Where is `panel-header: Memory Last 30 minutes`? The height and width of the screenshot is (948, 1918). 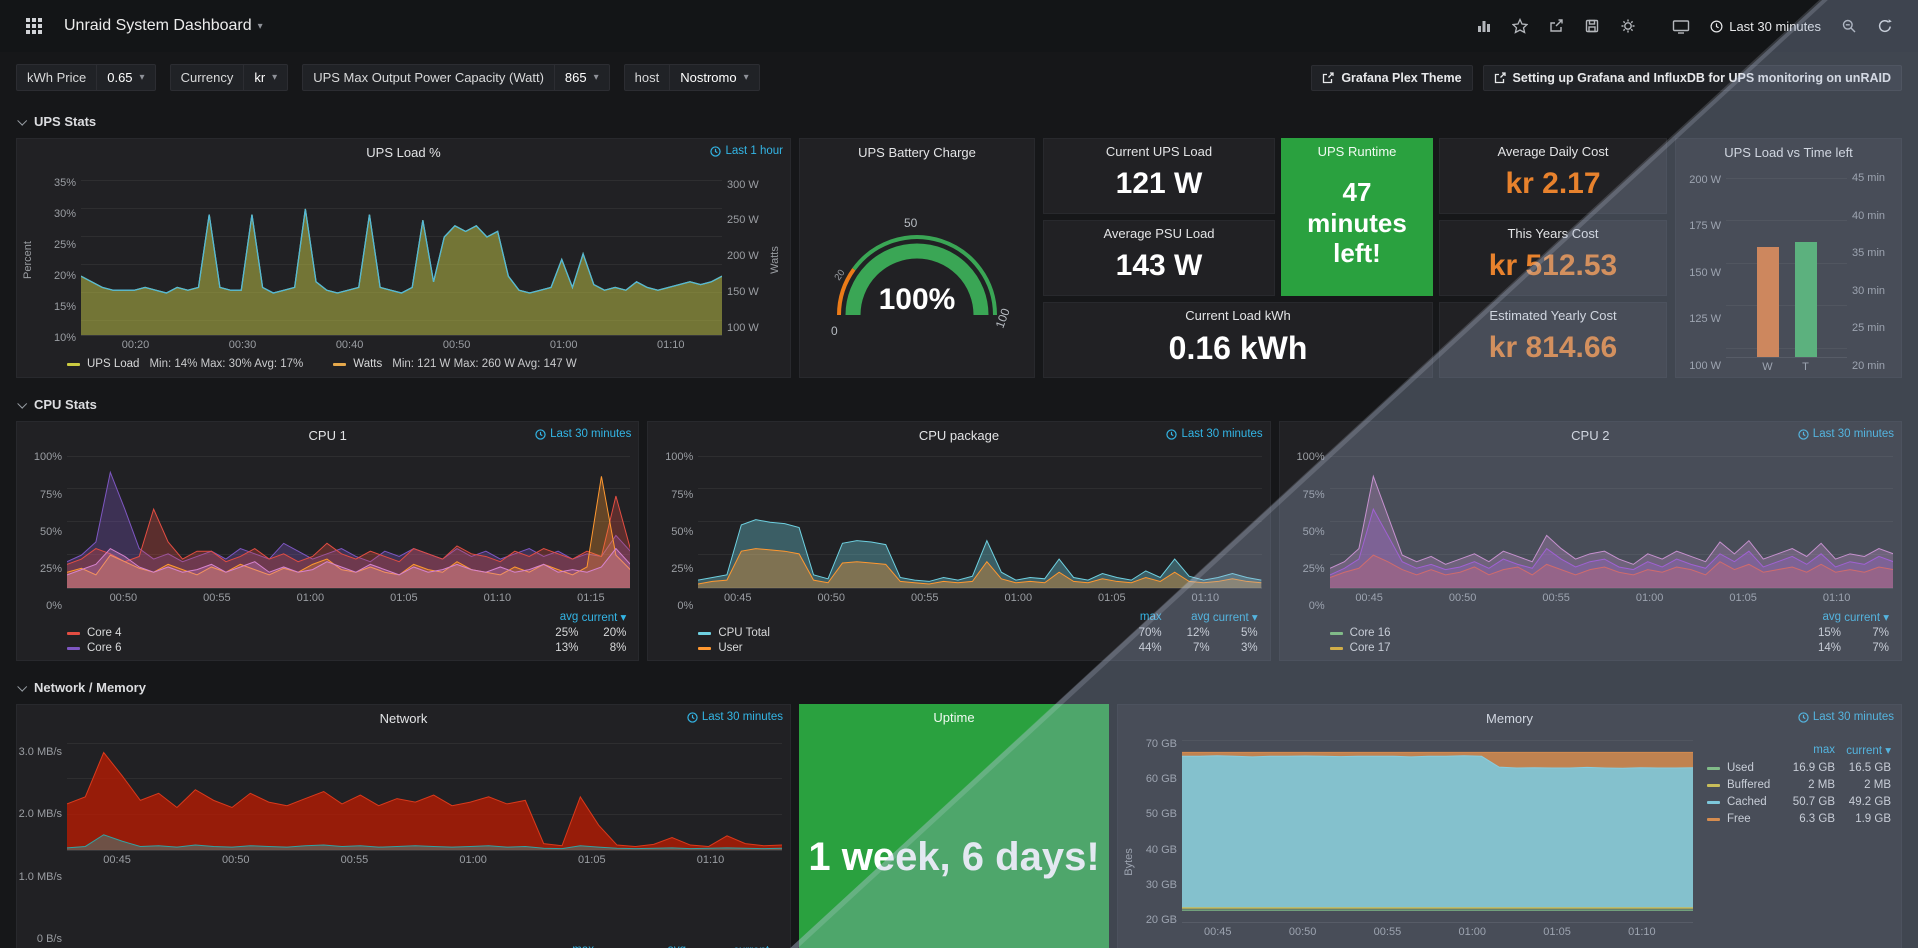
panel-header: Memory Last 30 minutes is located at coordinates (1509, 718).